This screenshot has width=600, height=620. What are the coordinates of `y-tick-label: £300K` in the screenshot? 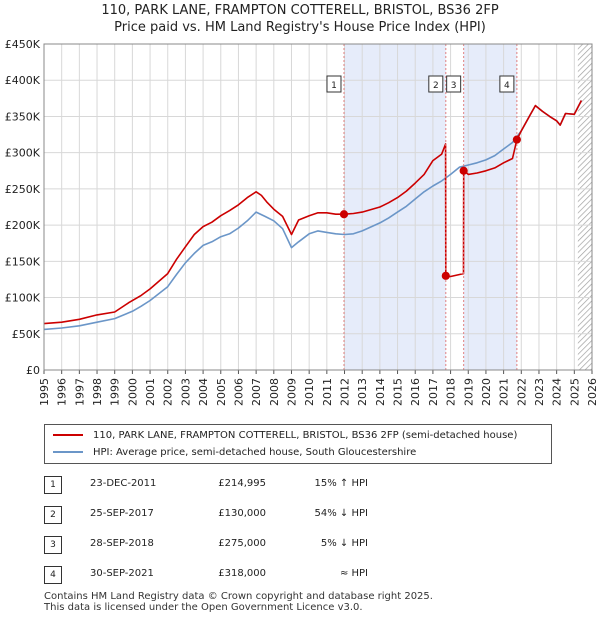 It's located at (23, 153).